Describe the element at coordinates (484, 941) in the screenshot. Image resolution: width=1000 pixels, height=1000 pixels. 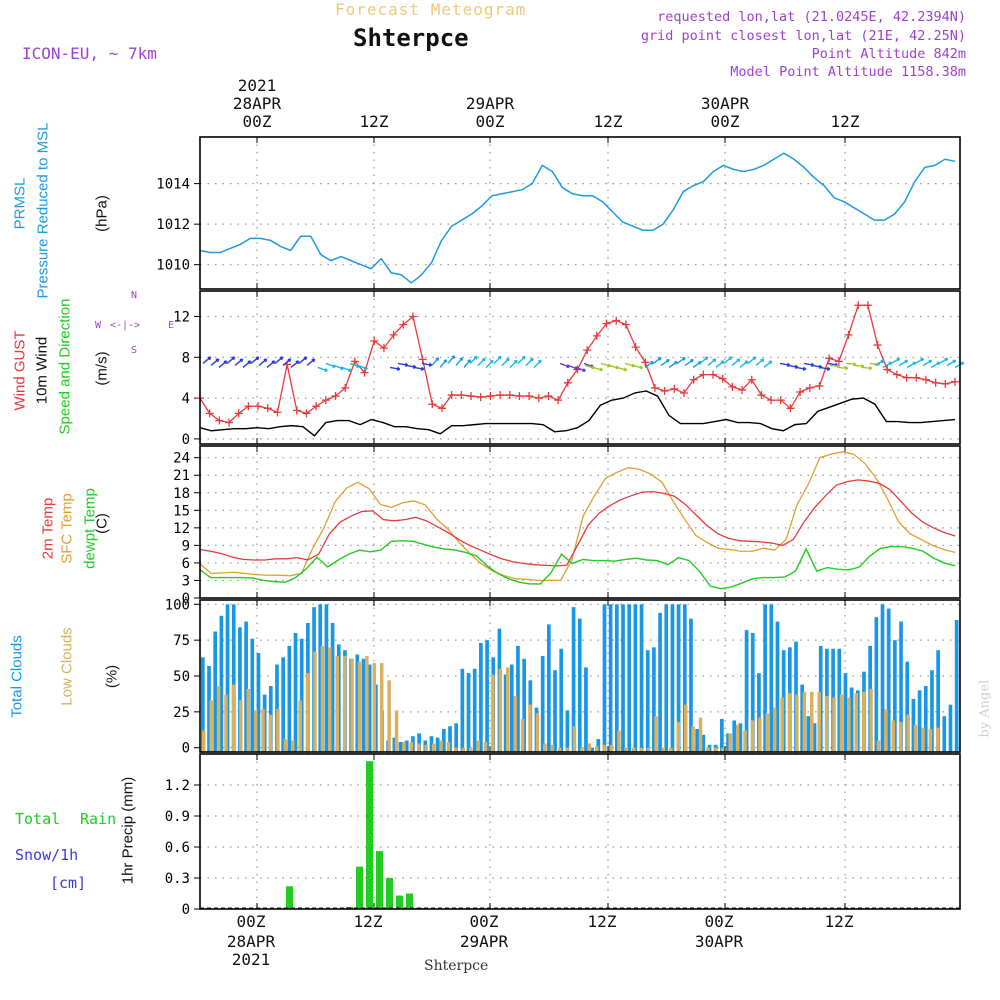
I see `bottom-axis-label-2-1: 29APR` at that location.